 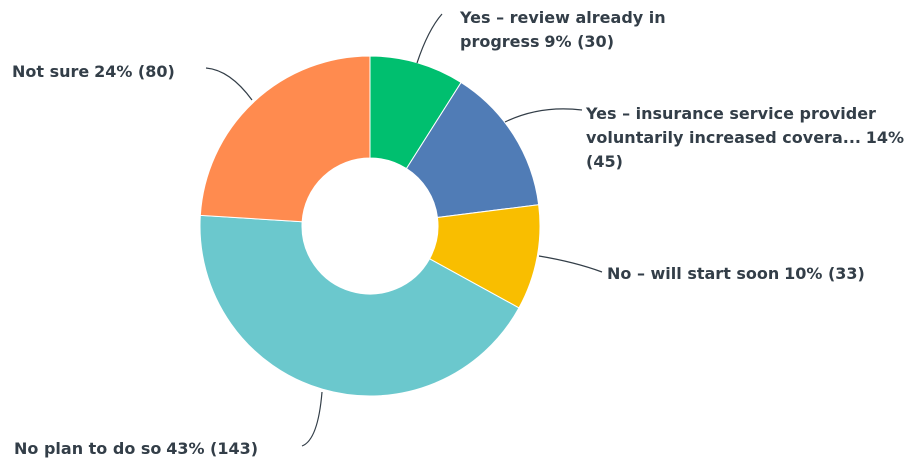 What do you see at coordinates (824, 273) in the screenshot?
I see `value-label: 10% (33)` at bounding box center [824, 273].